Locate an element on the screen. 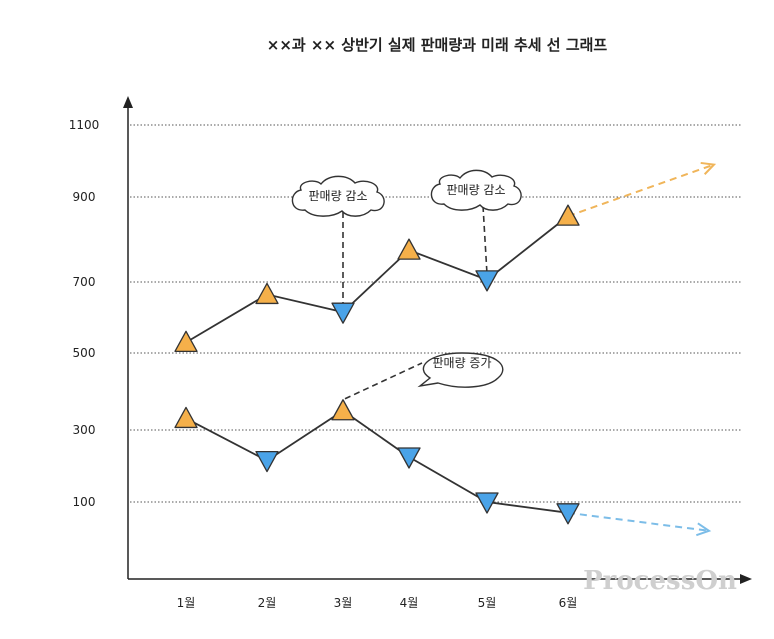  x-axis-arrow is located at coordinates (746, 579).